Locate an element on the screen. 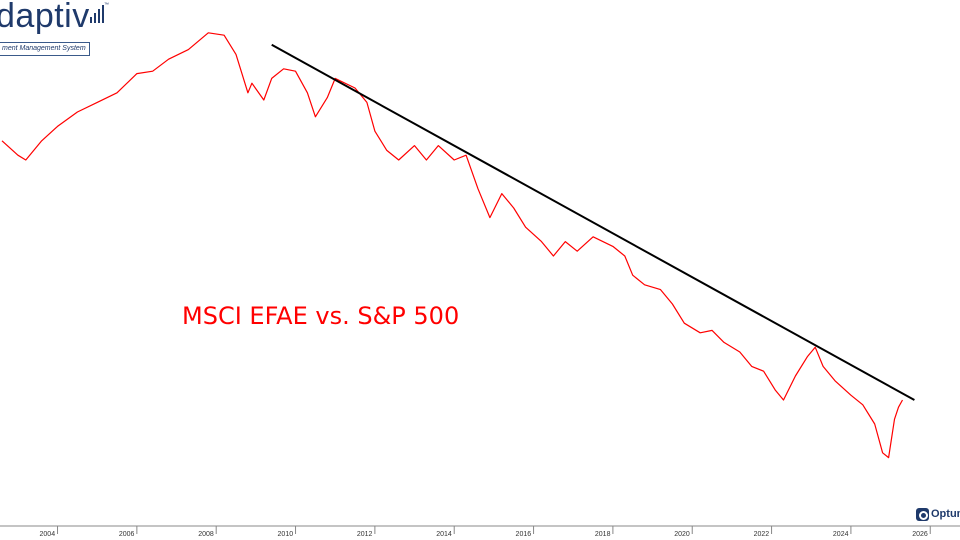 This screenshot has height=540, width=960. x-tick-label: 2008 is located at coordinates (206, 534).